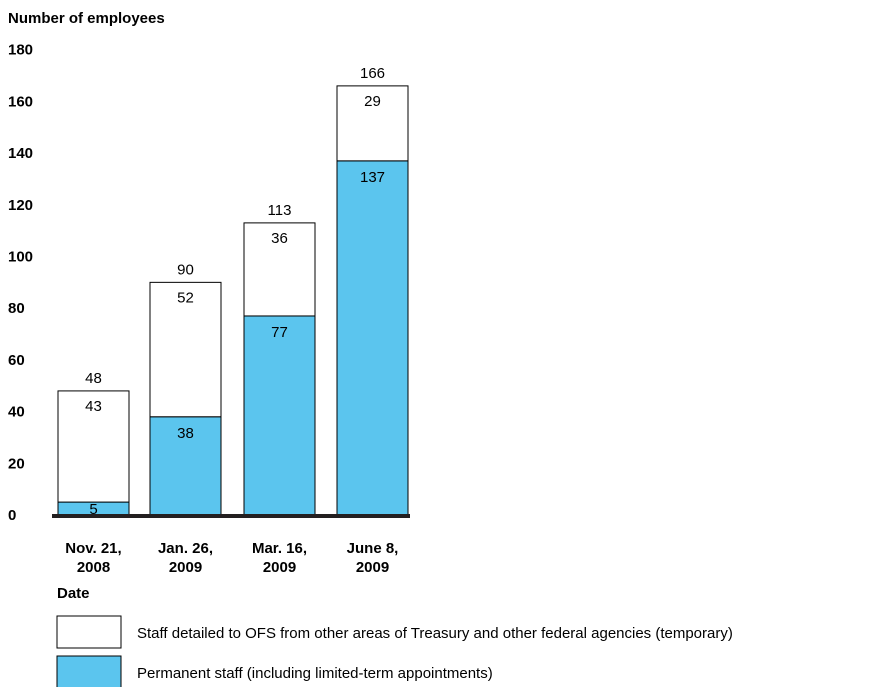 The width and height of the screenshot is (884, 687). Describe the element at coordinates (372, 73) in the screenshot. I see `data-label-total: 166` at that location.